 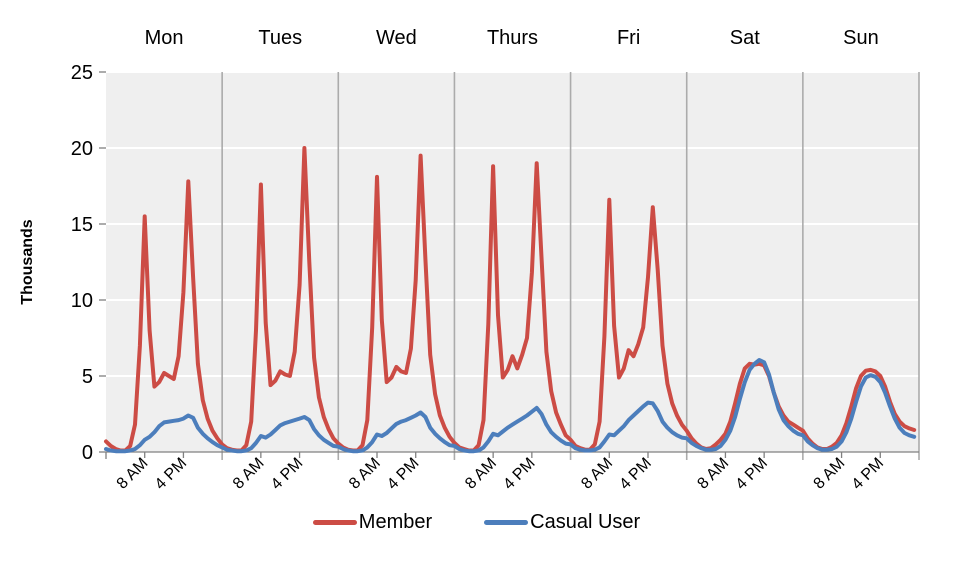 I want to click on legend-label-member: Member, so click(x=395, y=522).